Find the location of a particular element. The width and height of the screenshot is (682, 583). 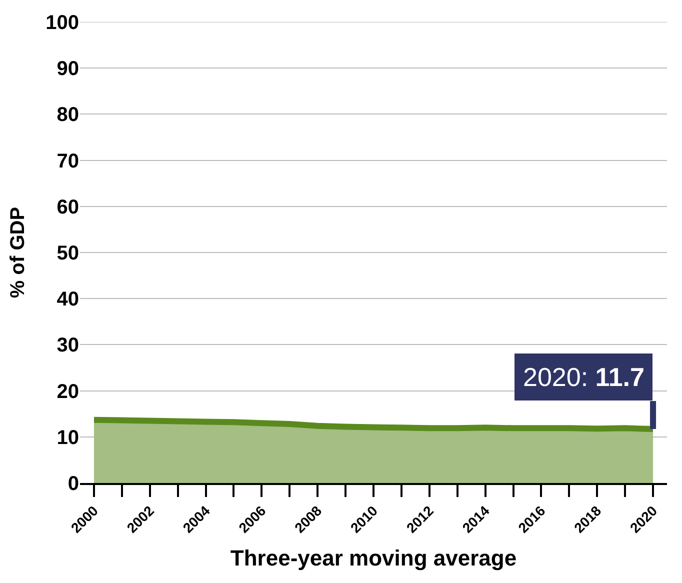

y-tick-label: 40 is located at coordinates (67, 299).